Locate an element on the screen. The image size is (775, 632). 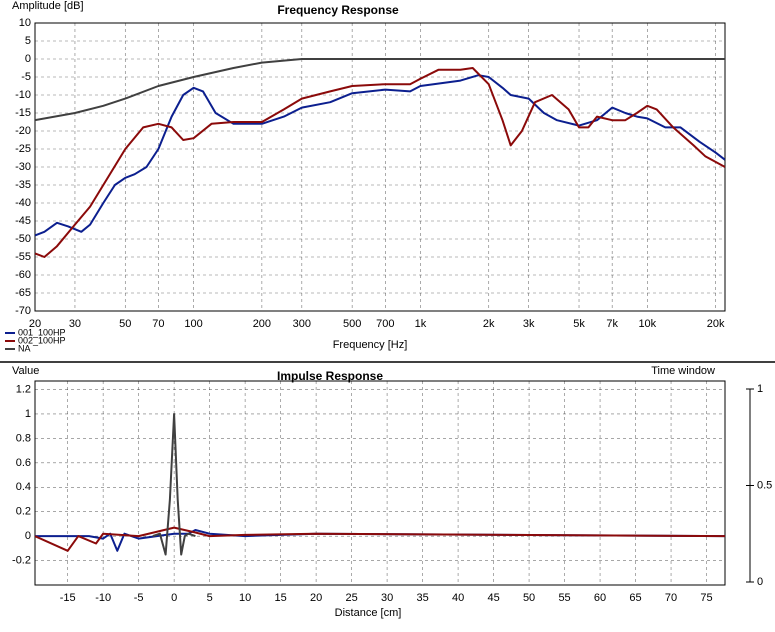
y-tick-label: -20 is located at coordinates (23, 131).